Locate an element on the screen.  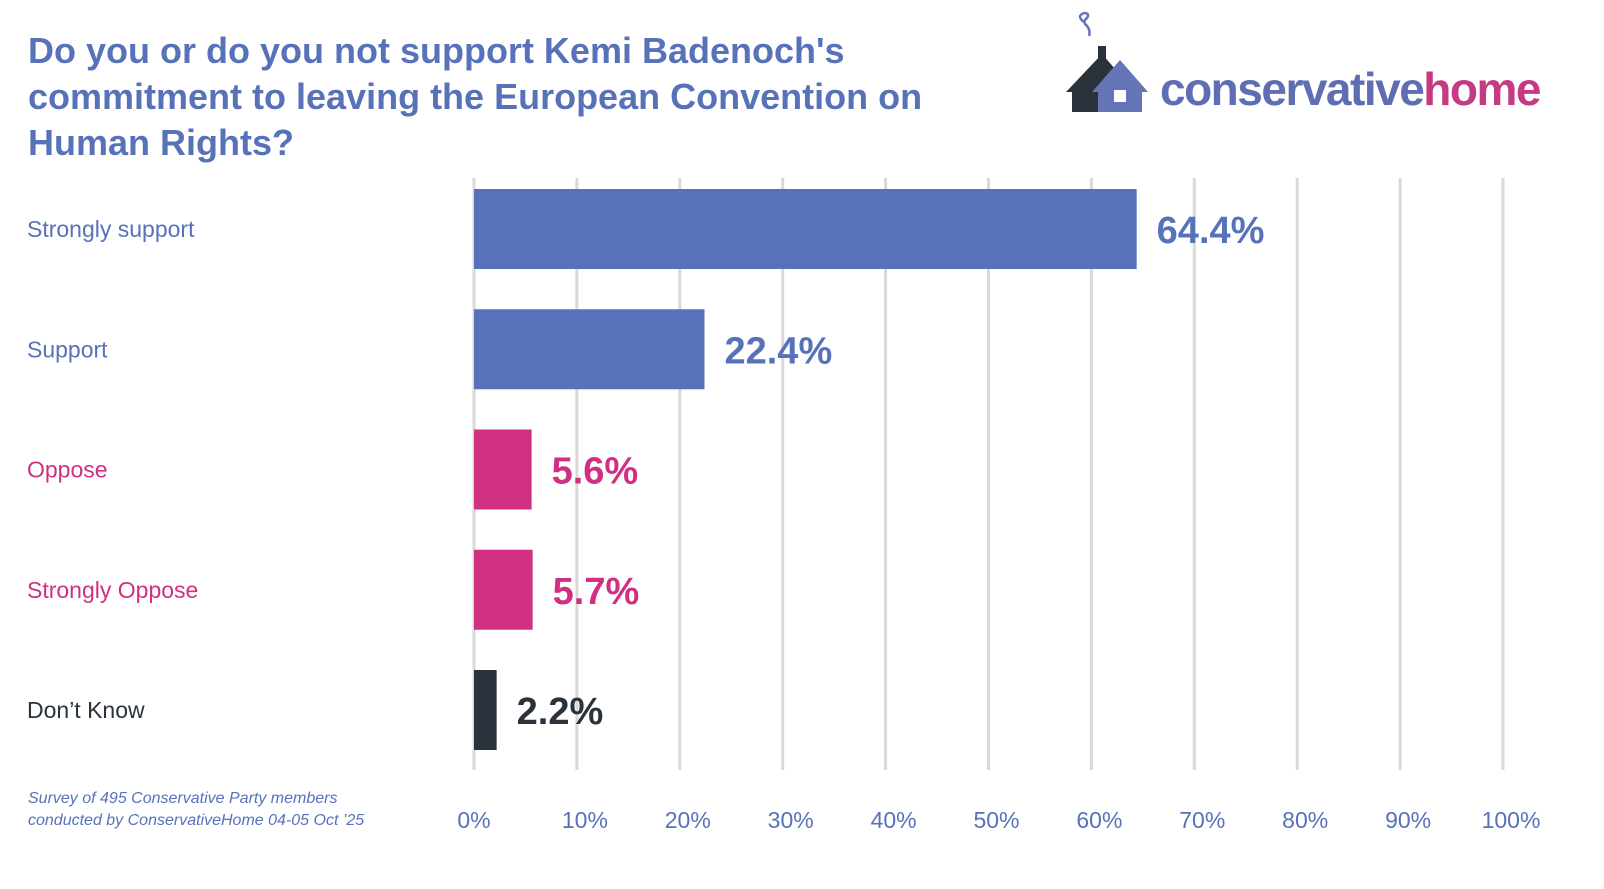
conservativehome-logo: conservativehome is located at coordinates (1312, 65).